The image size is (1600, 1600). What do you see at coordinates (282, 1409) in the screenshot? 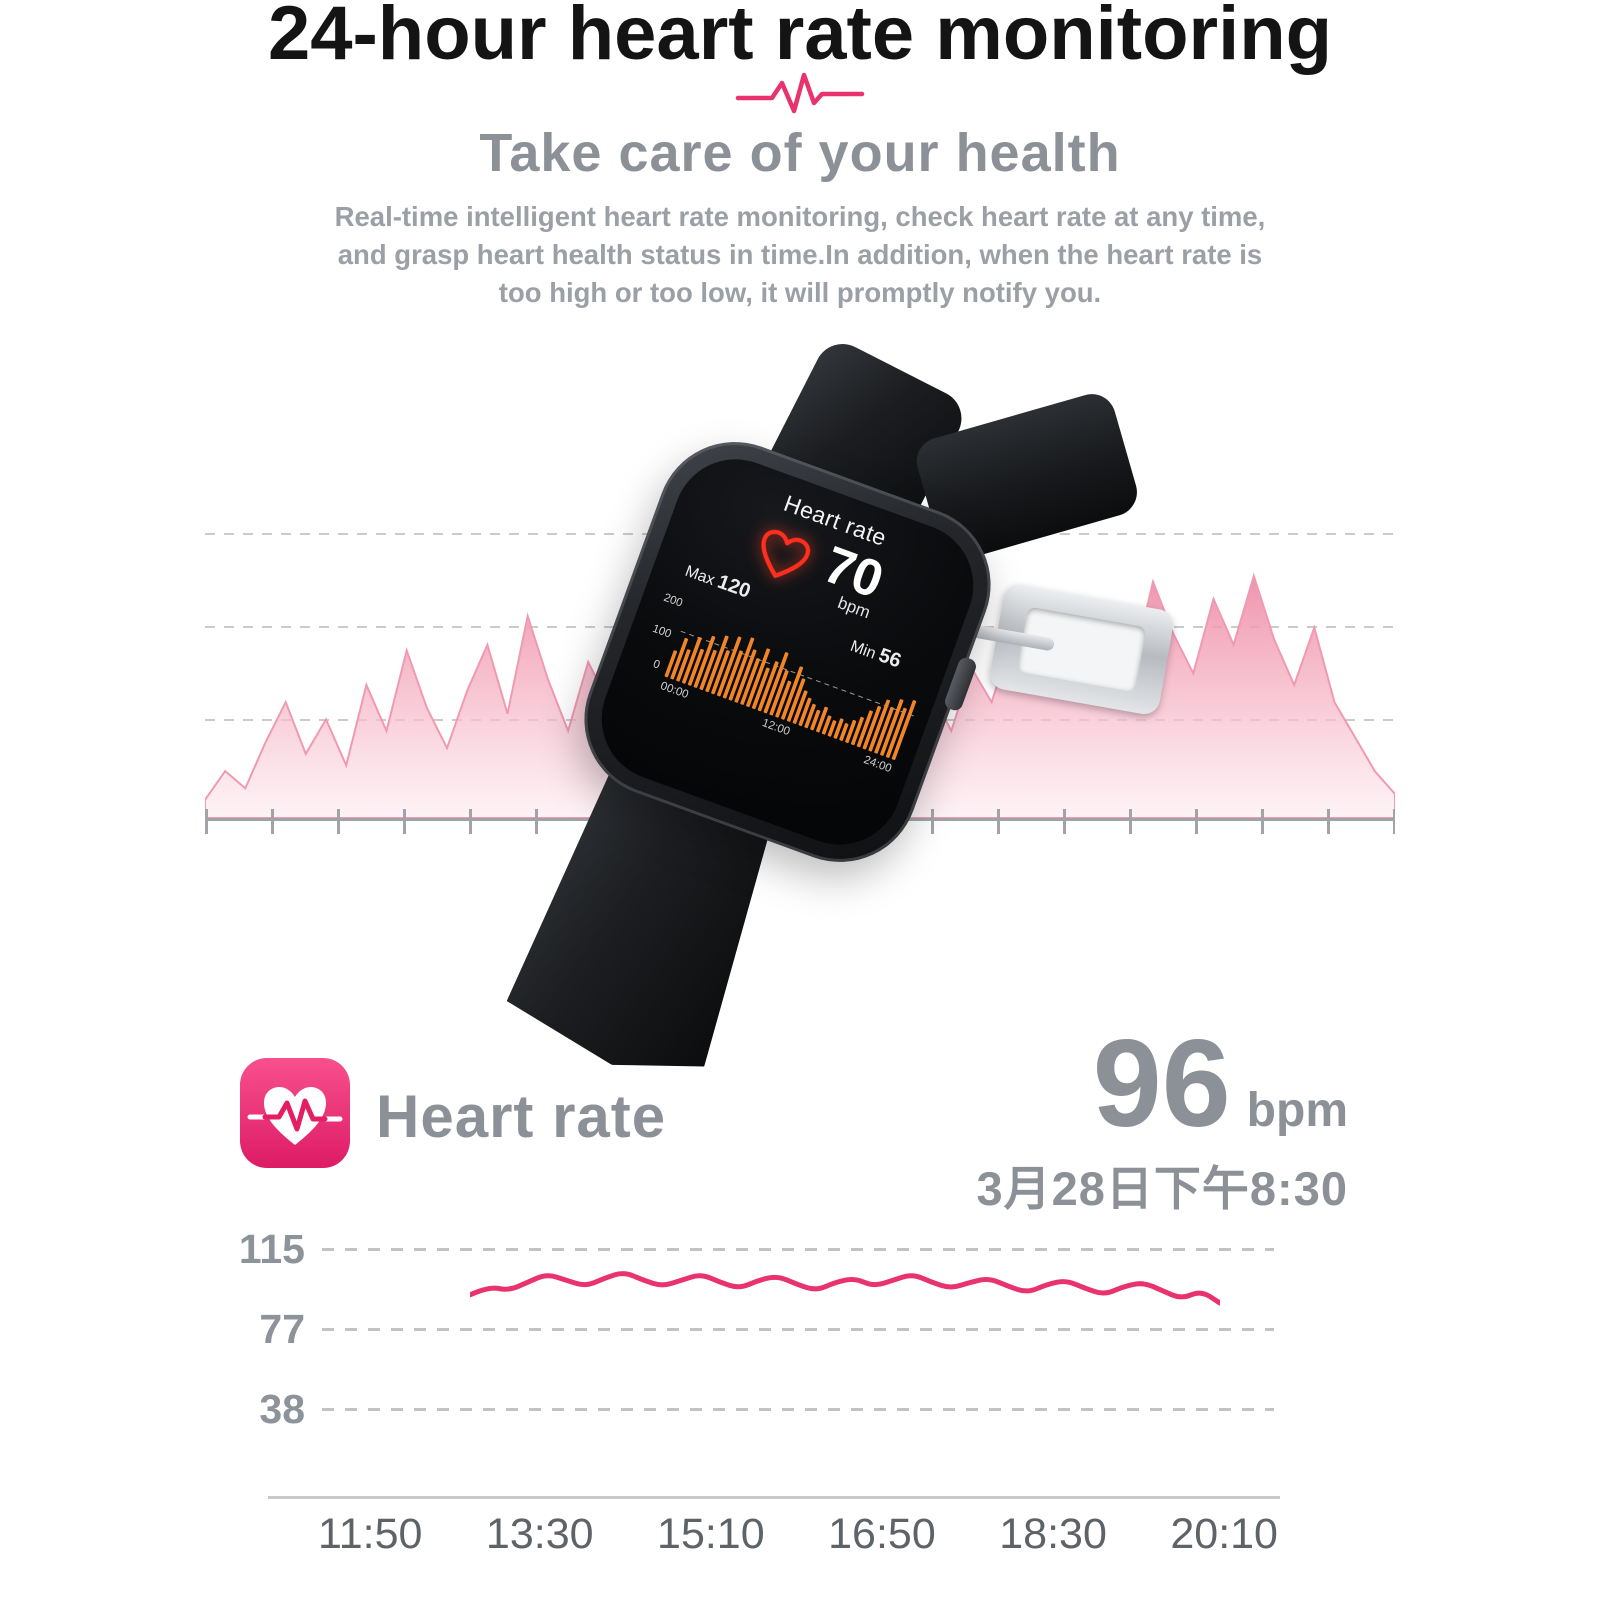
I see `chart-y-tick: 38` at bounding box center [282, 1409].